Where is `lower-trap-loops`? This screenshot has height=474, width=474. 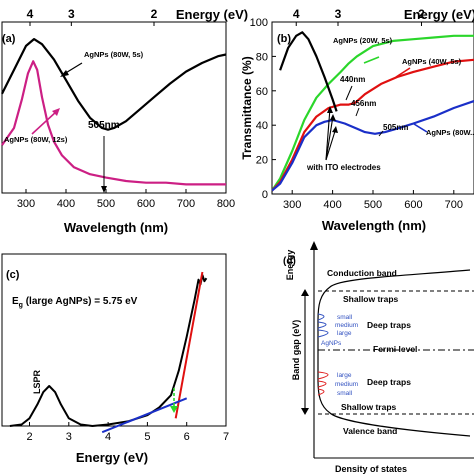
lower-trap-loops is located at coordinates (323, 383).